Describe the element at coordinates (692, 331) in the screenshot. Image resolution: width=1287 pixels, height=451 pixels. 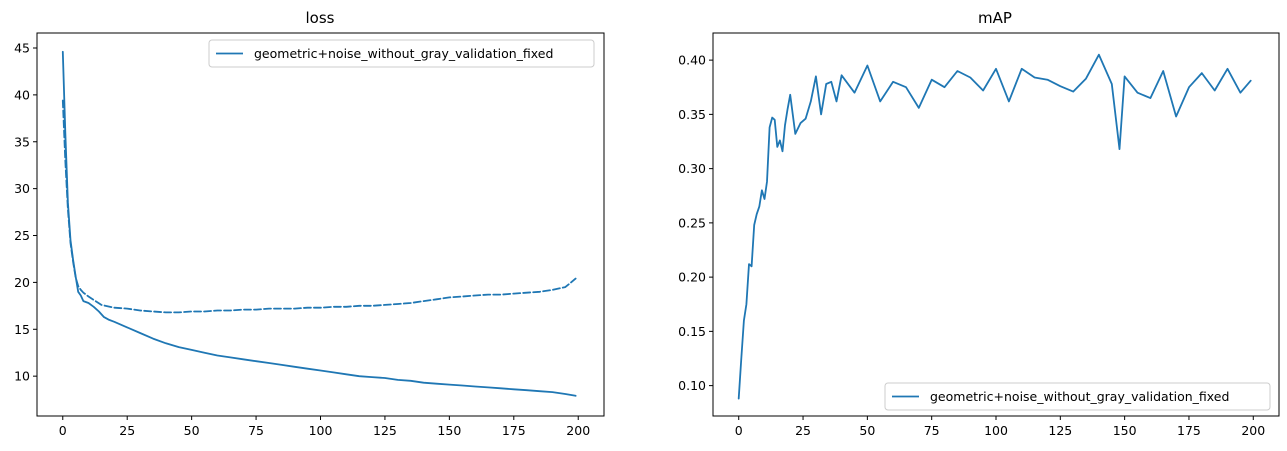
I see `y-tick-label: 0.15` at that location.